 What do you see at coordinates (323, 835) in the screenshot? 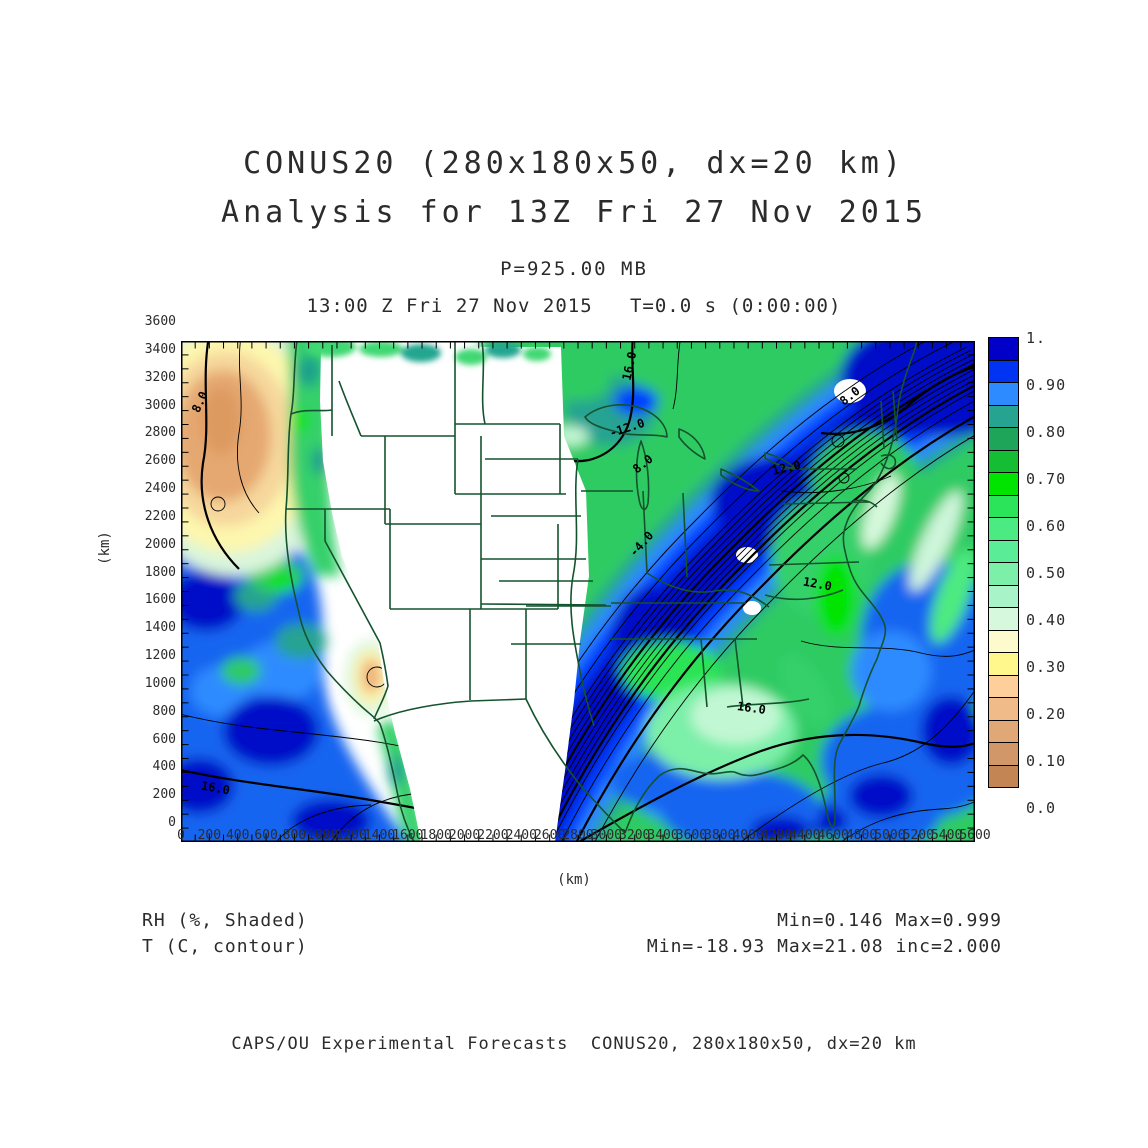
I see `x-tick-label: 1000` at bounding box center [323, 835].